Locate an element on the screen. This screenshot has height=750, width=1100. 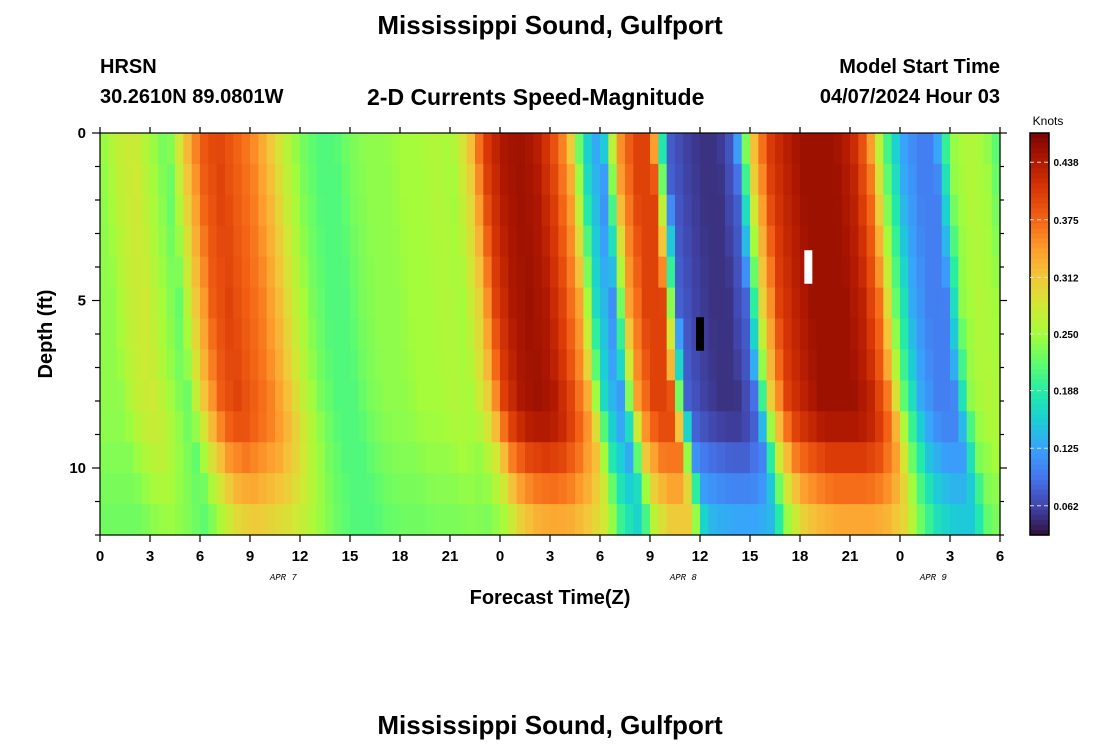
x-tick-label: 15 is located at coordinates (350, 556).